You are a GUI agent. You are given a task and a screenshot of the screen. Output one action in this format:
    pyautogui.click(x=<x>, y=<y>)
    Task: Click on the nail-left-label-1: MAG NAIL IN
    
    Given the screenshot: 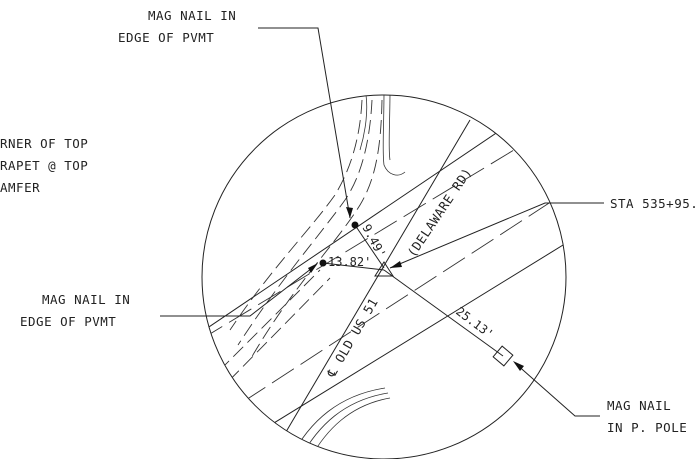 What is the action you would take?
    pyautogui.click(x=86, y=299)
    